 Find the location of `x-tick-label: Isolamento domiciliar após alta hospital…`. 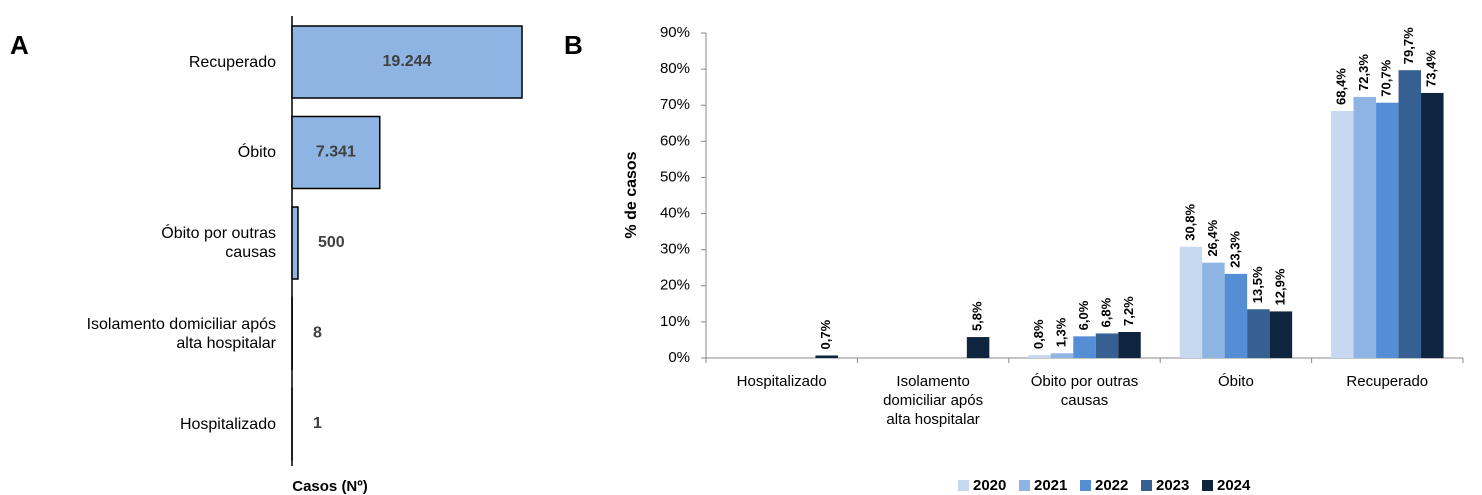

x-tick-label: Isolamento domiciliar após alta hospital… is located at coordinates (933, 400).